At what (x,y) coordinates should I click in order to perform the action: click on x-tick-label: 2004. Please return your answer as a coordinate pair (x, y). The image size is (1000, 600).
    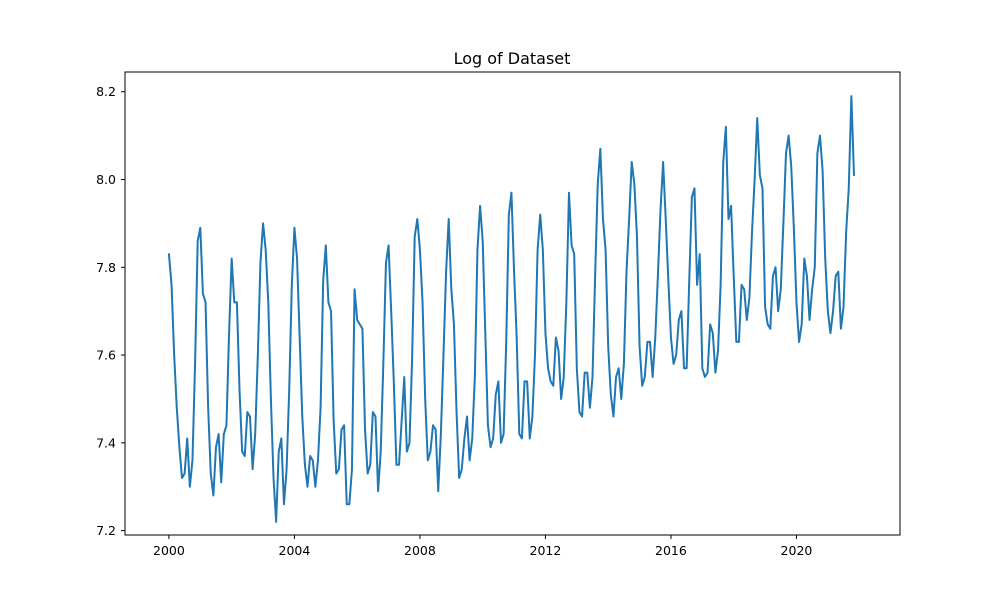
    Looking at the image, I should click on (295, 550).